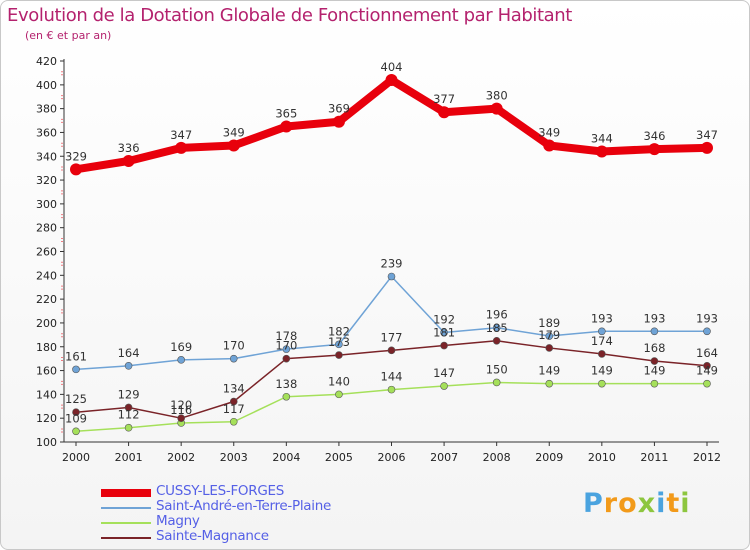 The image size is (750, 550). What do you see at coordinates (46, 299) in the screenshot?
I see `y-tick-label: 220` at bounding box center [46, 299].